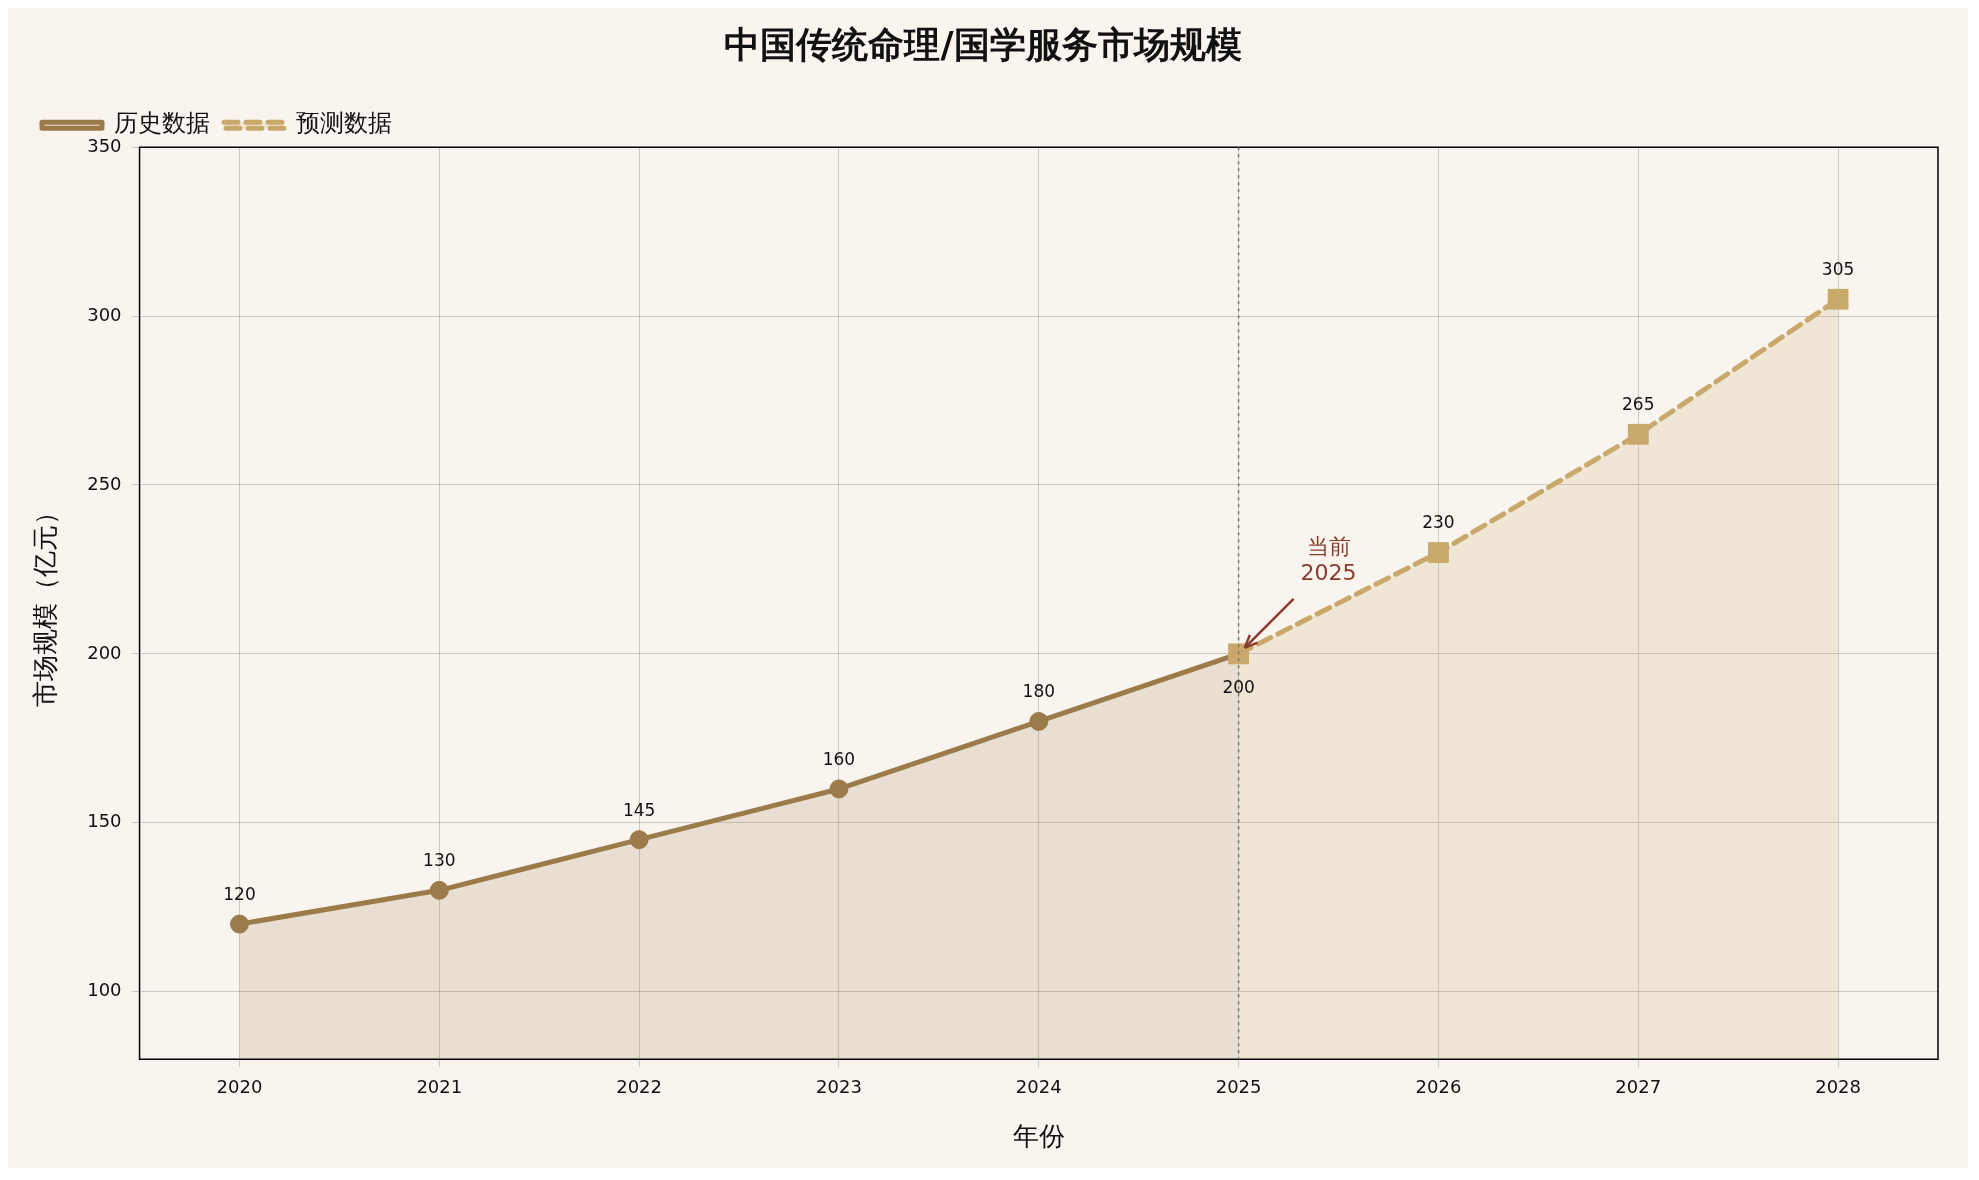  Describe the element at coordinates (983, 44) in the screenshot. I see `chart-title: 中国传统命理/国学服务市场规模` at that location.